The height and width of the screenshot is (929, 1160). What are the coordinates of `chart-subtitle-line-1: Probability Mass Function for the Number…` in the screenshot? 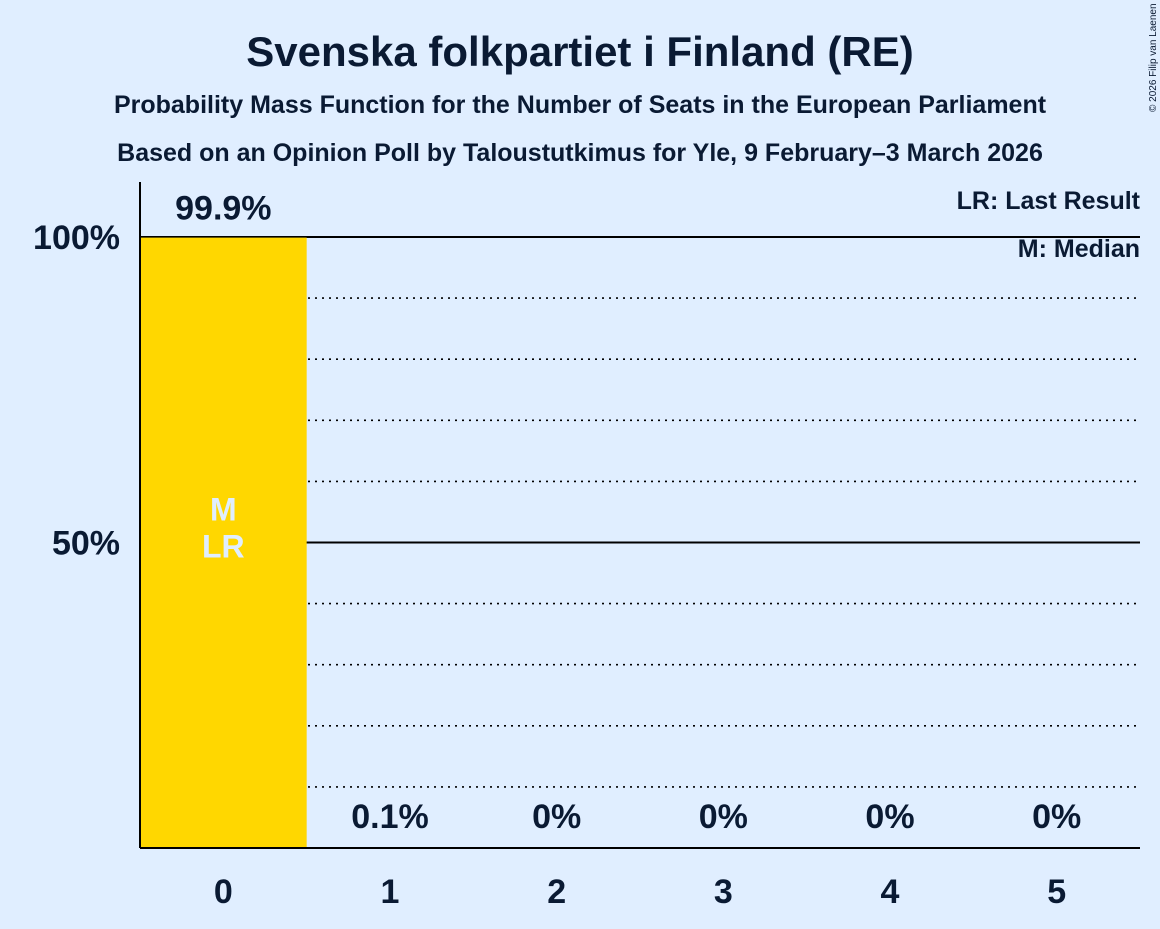 It's located at (580, 105).